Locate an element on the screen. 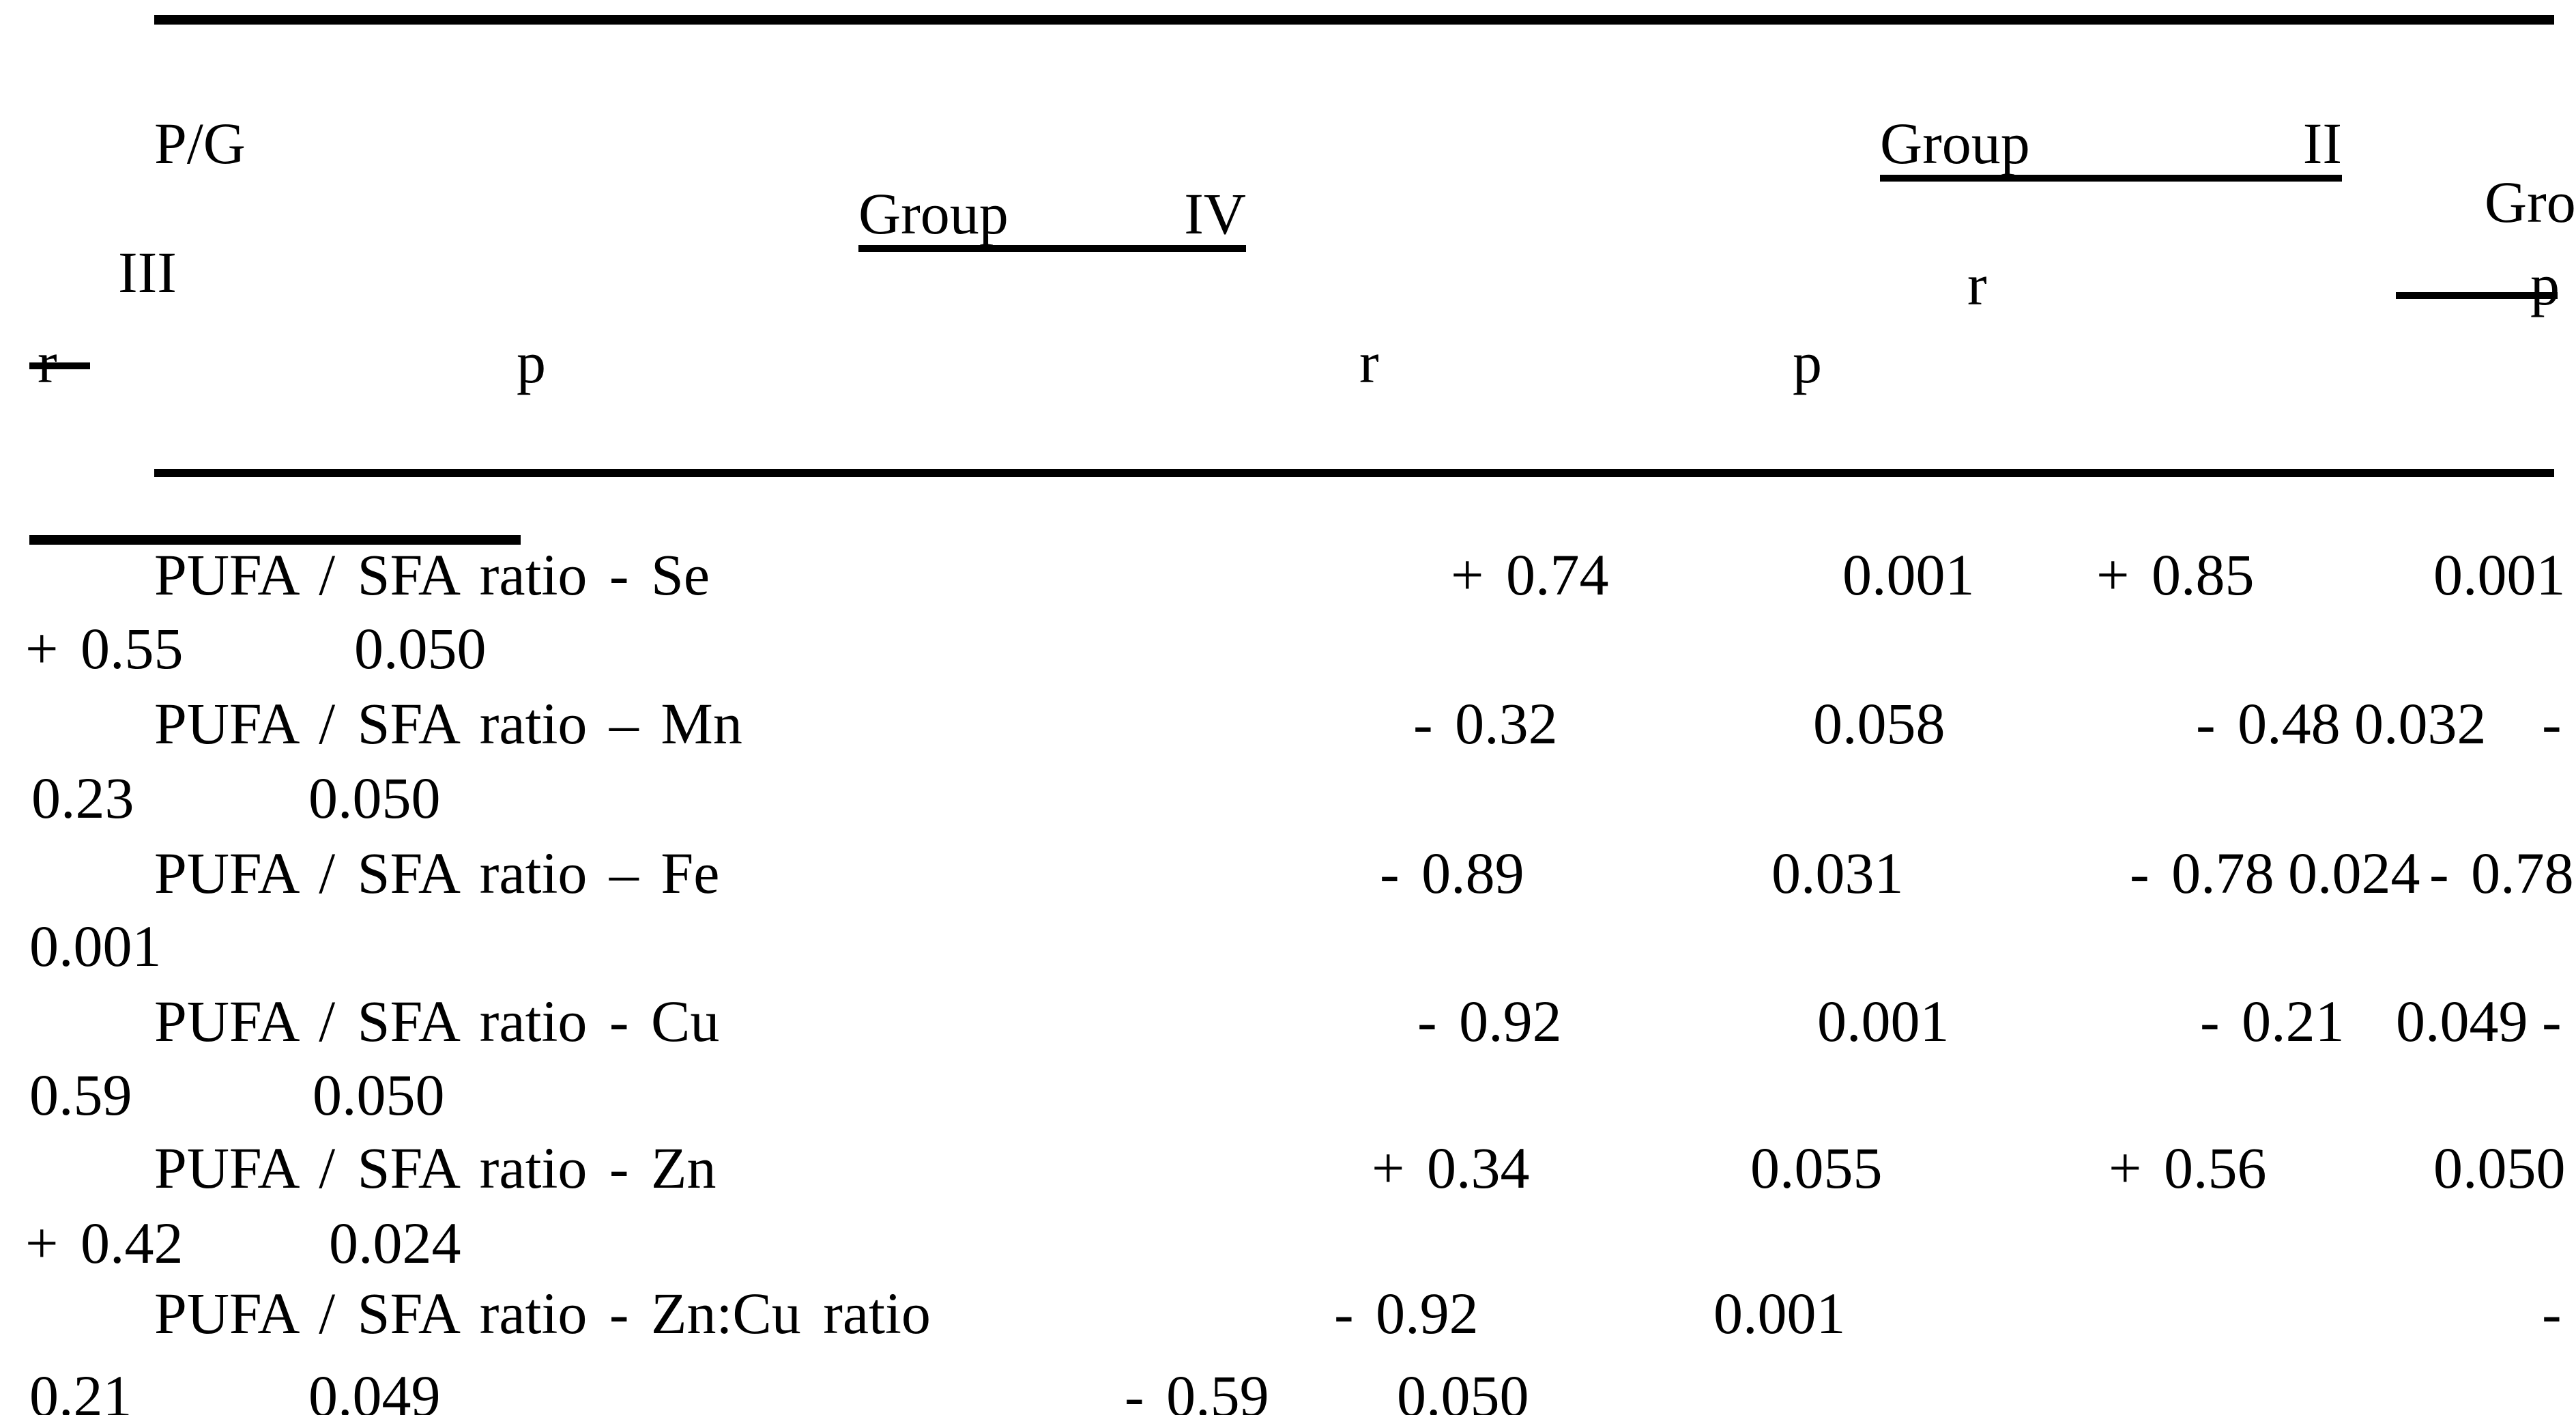 The height and width of the screenshot is (1415, 2576). row-mn-value-p3: 0.032 is located at coordinates (2420, 723).